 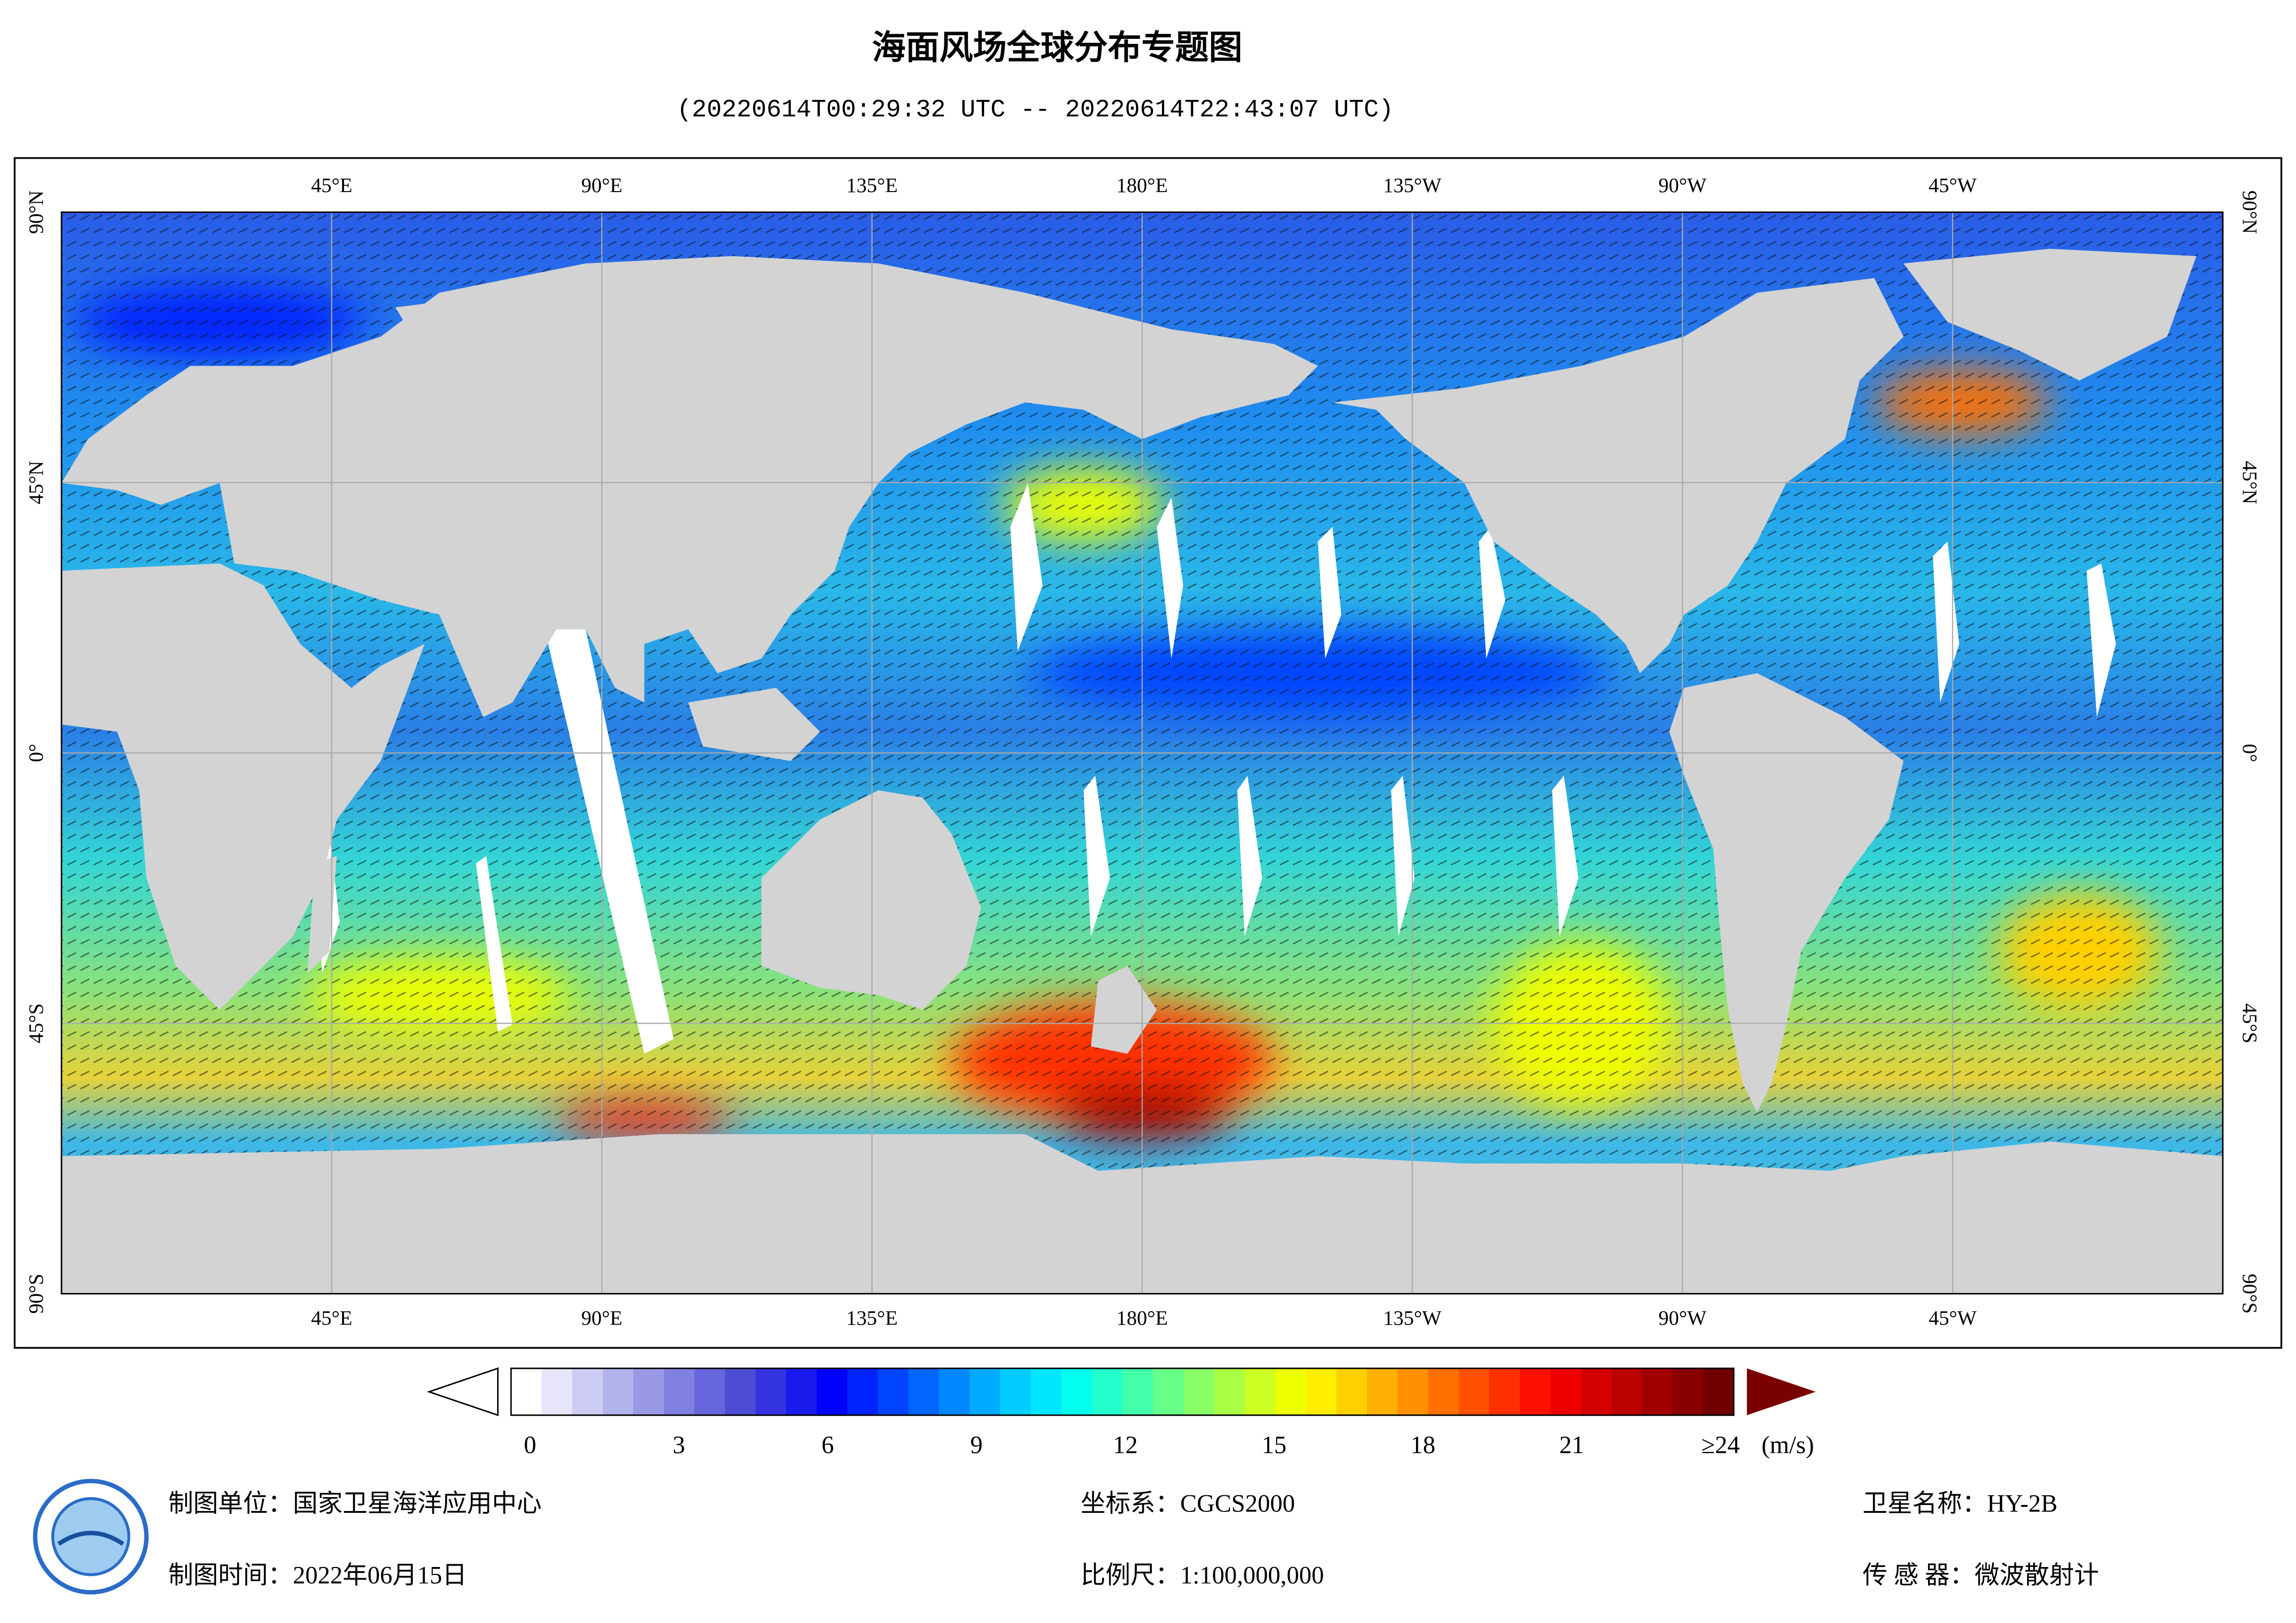 What do you see at coordinates (2249, 1023) in the screenshot?
I see `lat-label-right: 45°S` at bounding box center [2249, 1023].